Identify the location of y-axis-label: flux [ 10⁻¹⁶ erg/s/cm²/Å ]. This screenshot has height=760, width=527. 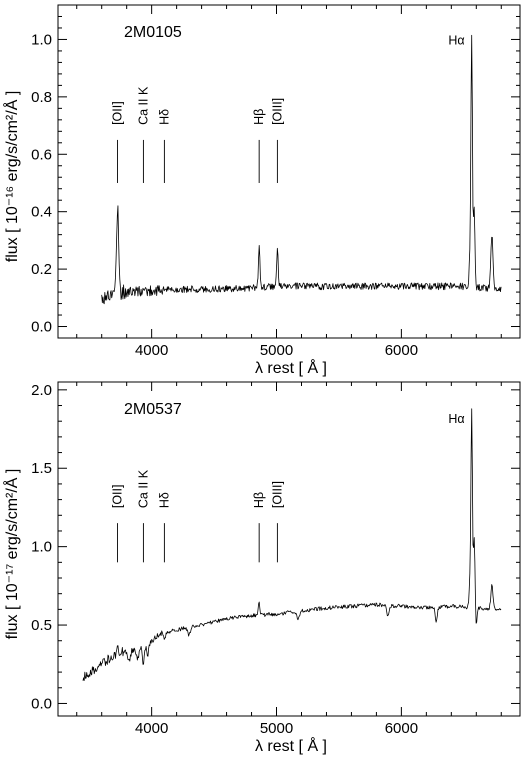
(11, 177).